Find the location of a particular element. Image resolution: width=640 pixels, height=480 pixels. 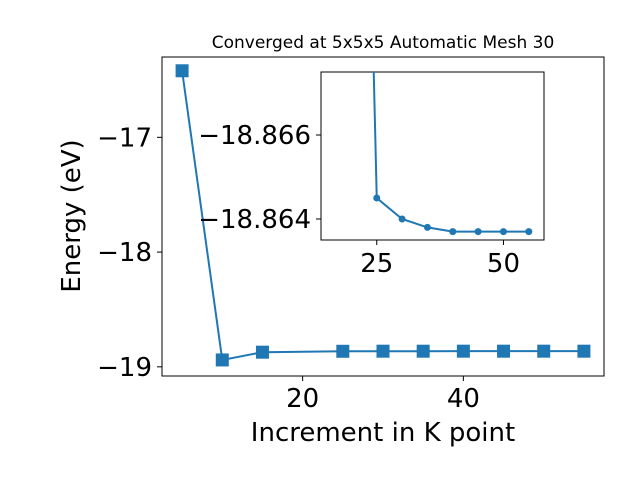

inset-plot-background is located at coordinates (432, 156).